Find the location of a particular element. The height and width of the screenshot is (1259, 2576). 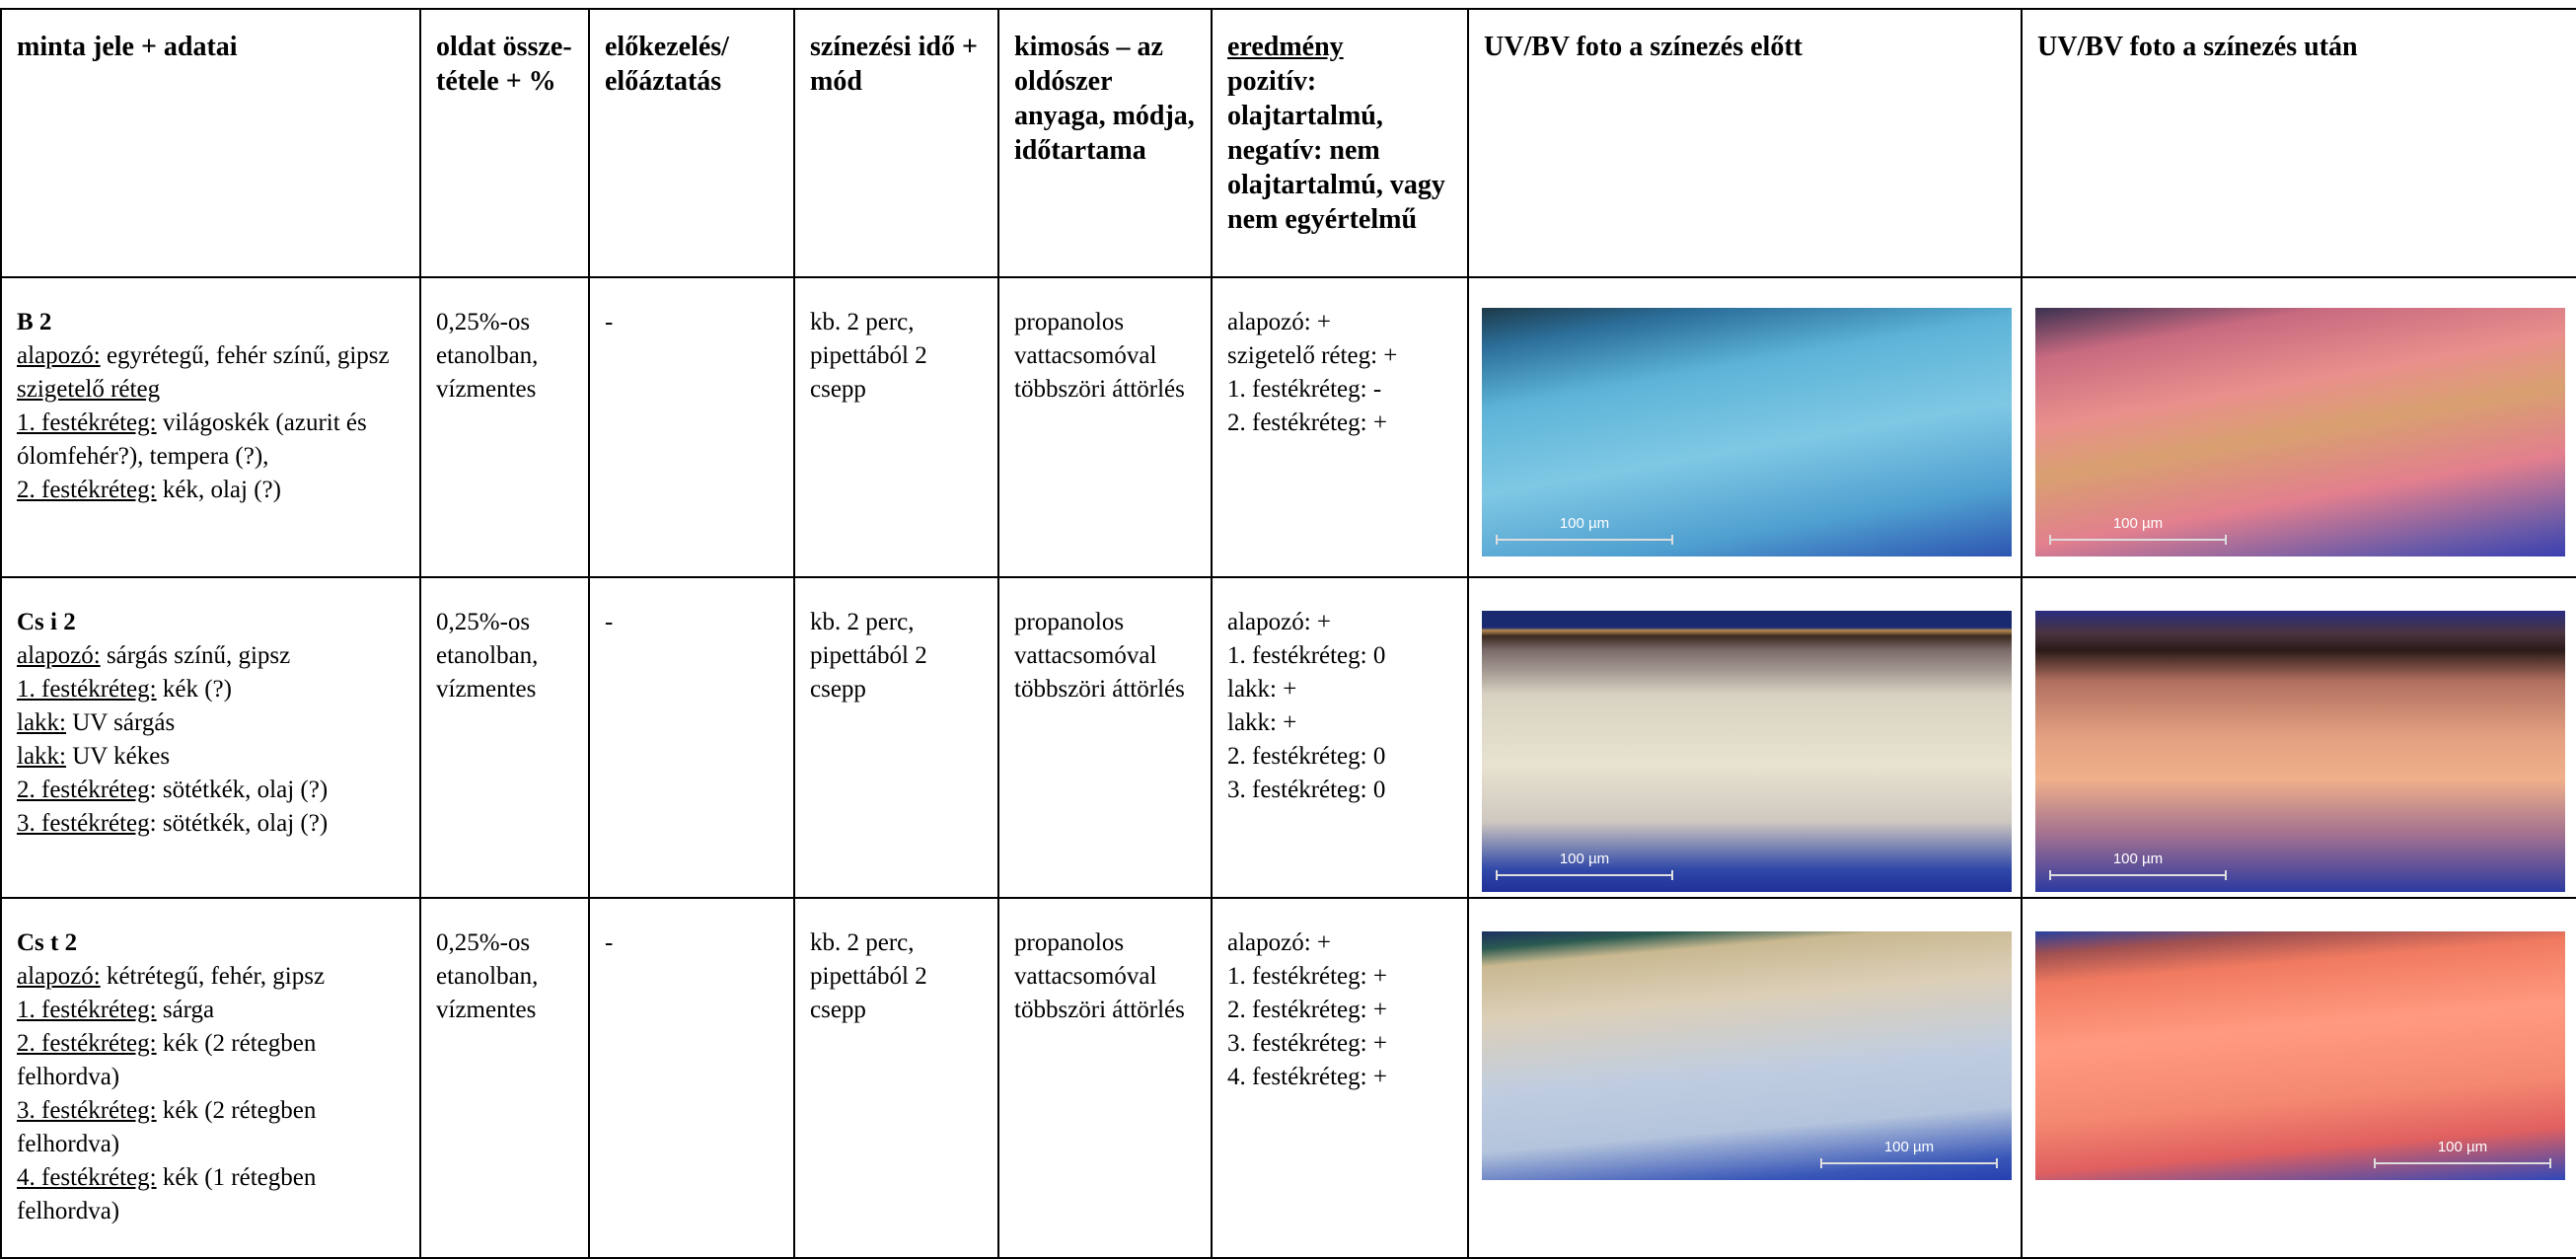

layer-label: 4. festékréteg: is located at coordinates (87, 1177).